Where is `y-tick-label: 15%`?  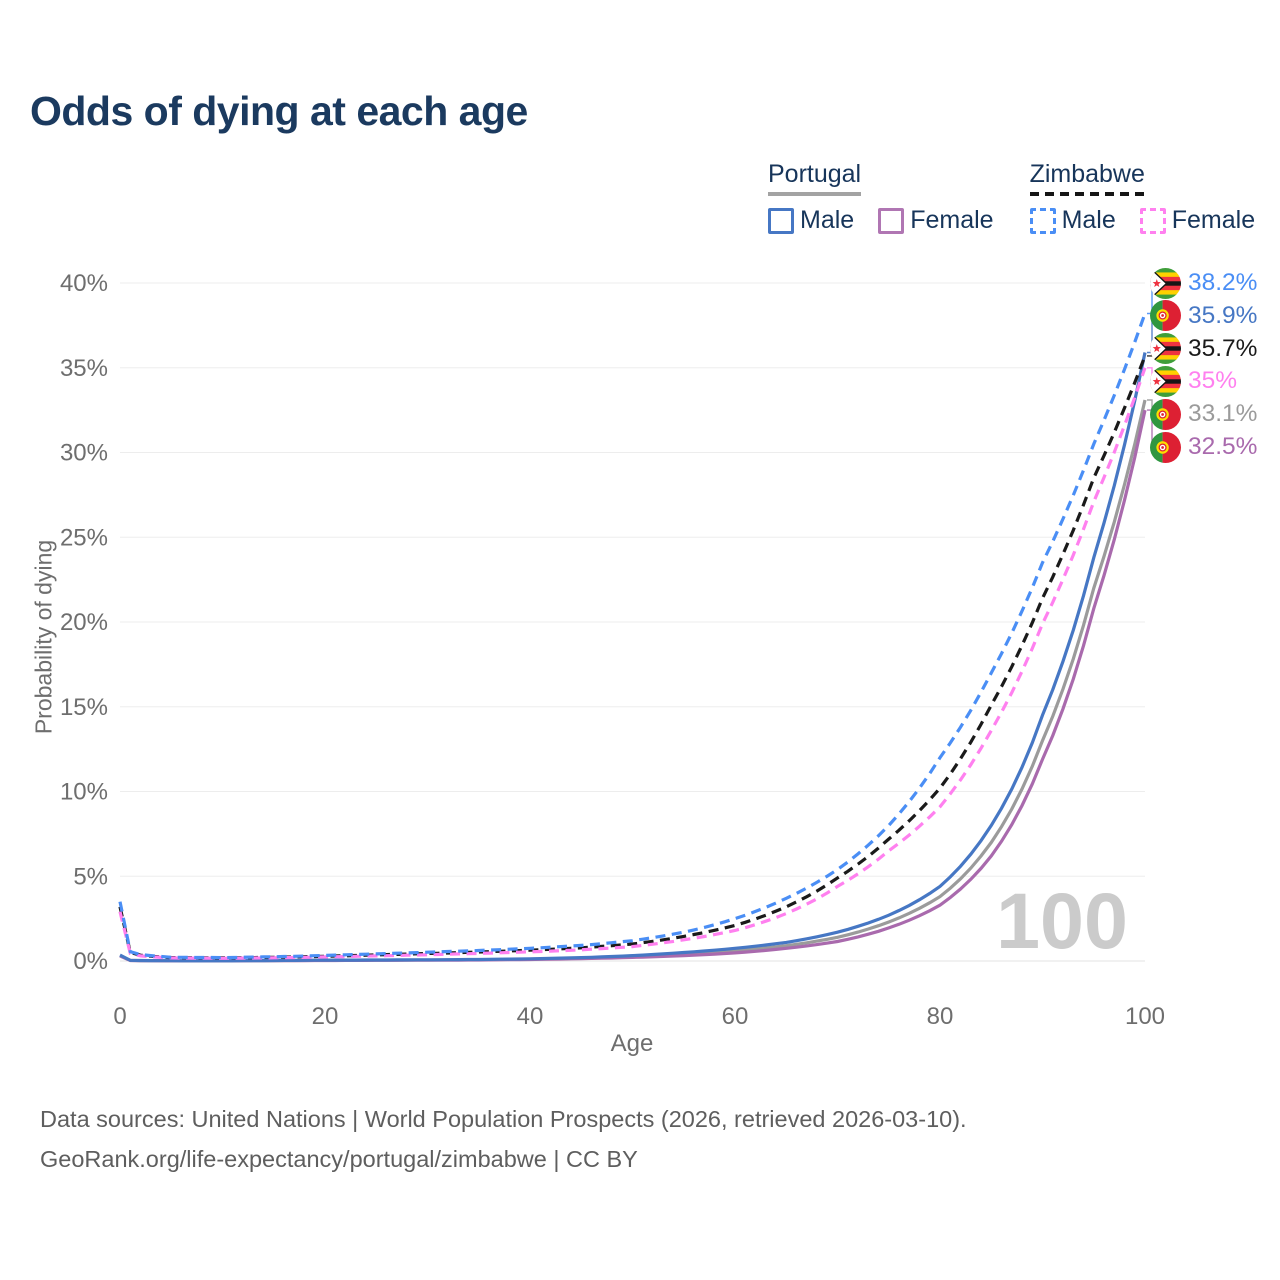
y-tick-label: 15% is located at coordinates (84, 707).